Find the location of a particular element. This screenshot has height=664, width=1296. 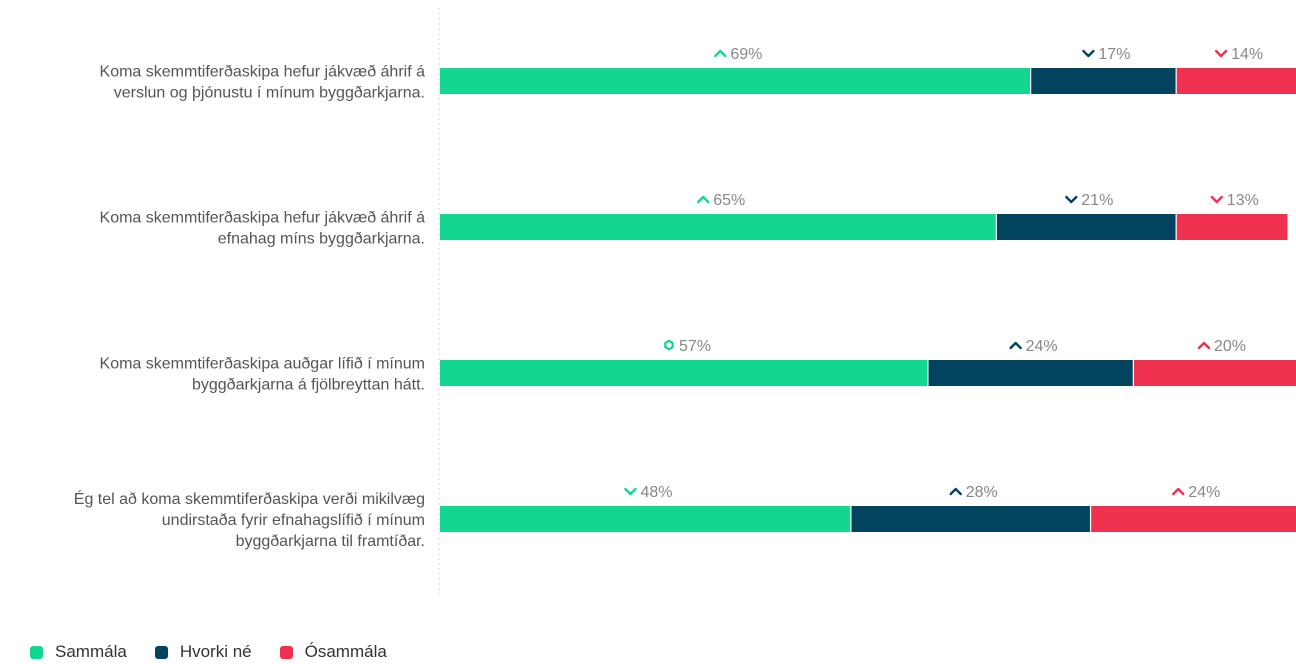

value-label: 14% is located at coordinates (1247, 54).